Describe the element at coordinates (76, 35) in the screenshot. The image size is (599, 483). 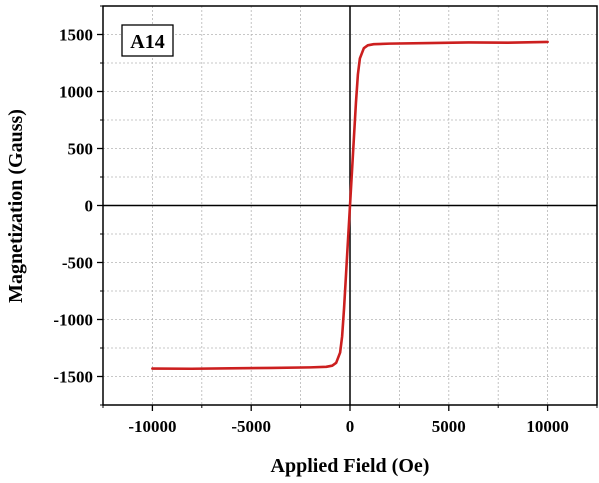
I see `y-tick-label: 1500` at that location.